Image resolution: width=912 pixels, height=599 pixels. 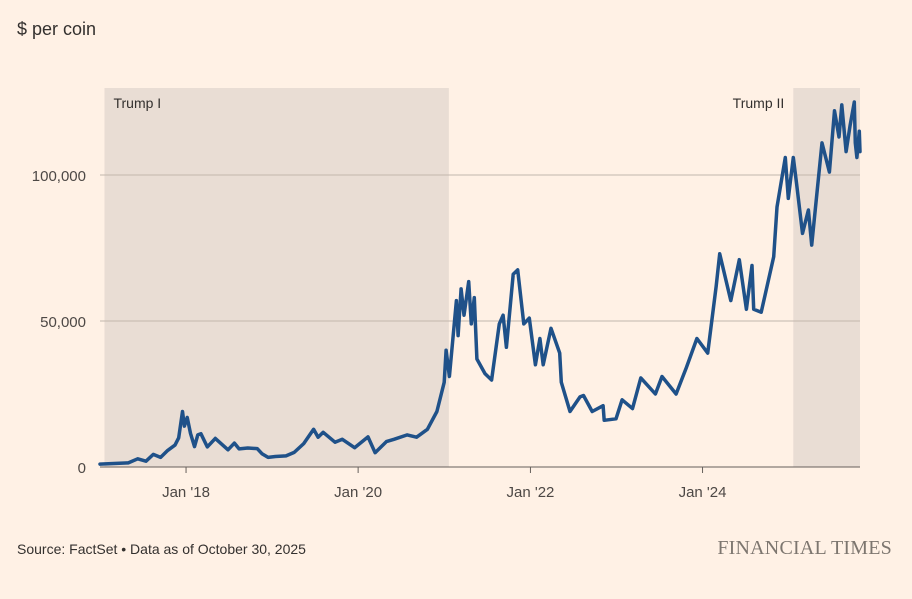 I want to click on x-tick-label: Jan '24, so click(x=703, y=492).